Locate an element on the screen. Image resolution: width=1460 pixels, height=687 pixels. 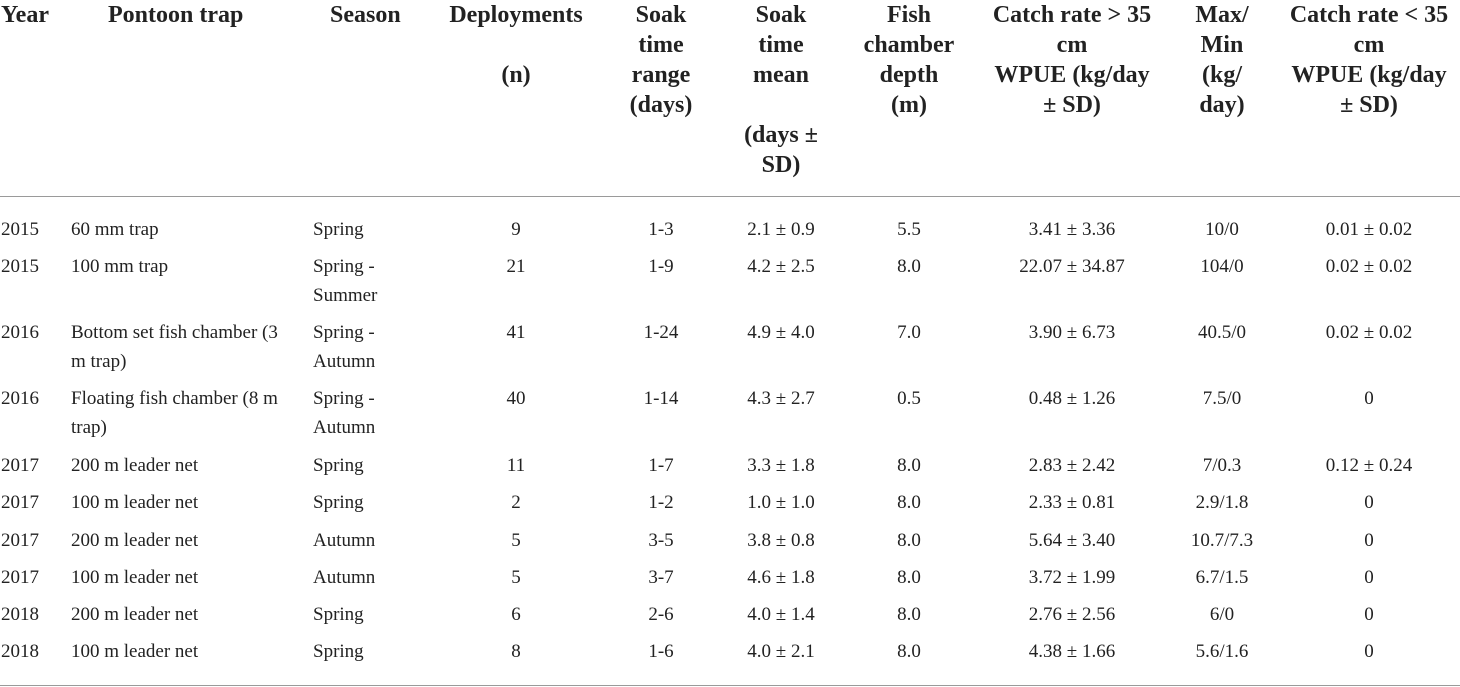
cell-soak-time-range: 1-24 is located at coordinates (661, 332).